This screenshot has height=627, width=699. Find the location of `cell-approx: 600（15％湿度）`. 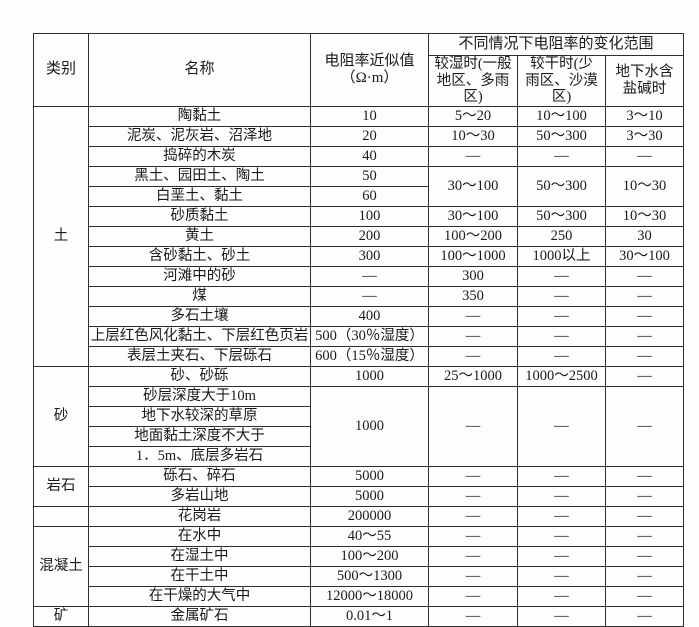

cell-approx: 600（15％湿度） is located at coordinates (369, 357).